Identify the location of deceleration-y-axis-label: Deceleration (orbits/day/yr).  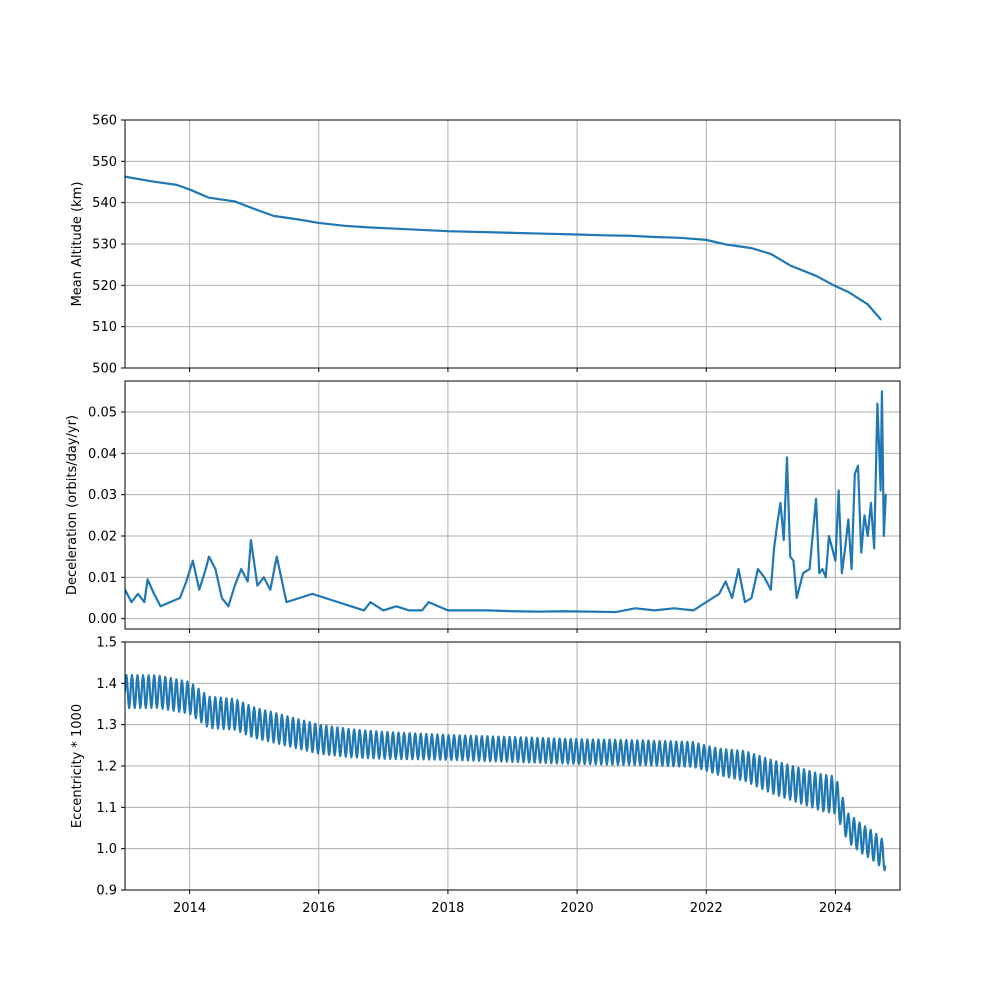
(72, 505).